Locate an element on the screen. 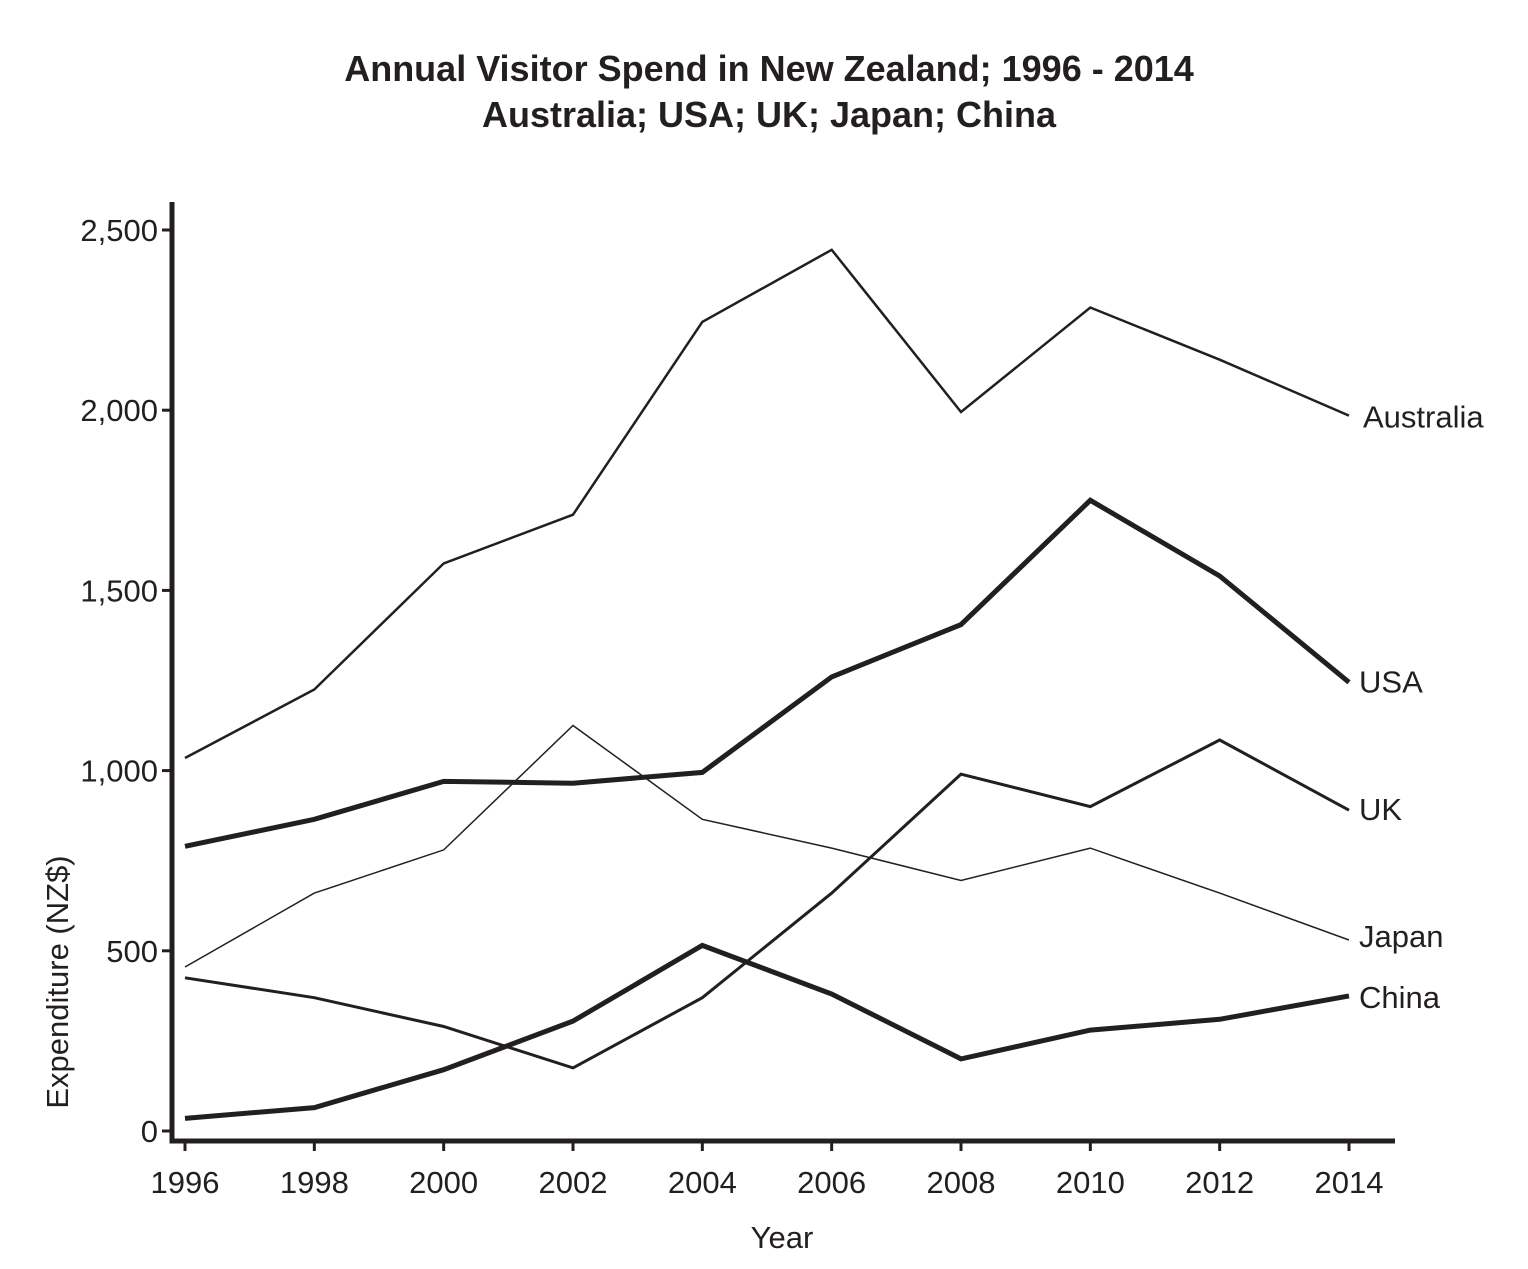  y-tick-label: 1,500 is located at coordinates (119, 590).